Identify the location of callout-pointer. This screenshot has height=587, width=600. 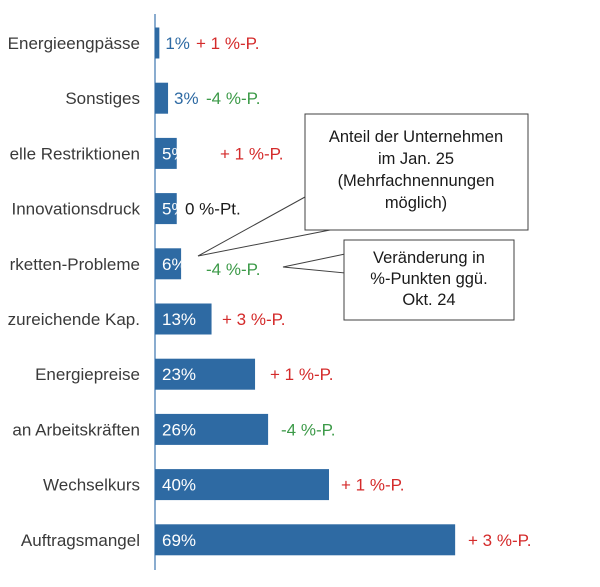
(314, 263).